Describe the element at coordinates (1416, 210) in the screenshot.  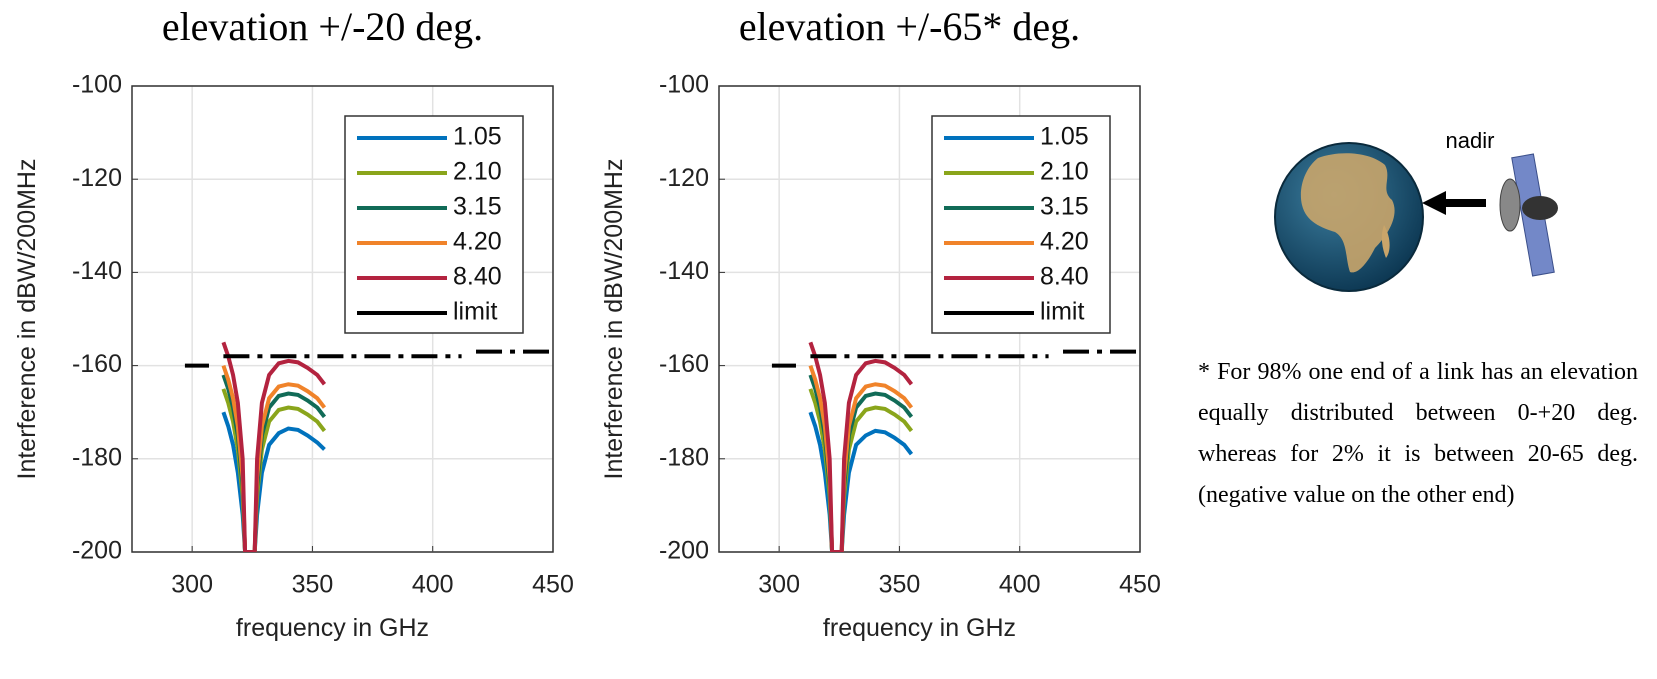
I see `earth-illustration: nadir` at that location.